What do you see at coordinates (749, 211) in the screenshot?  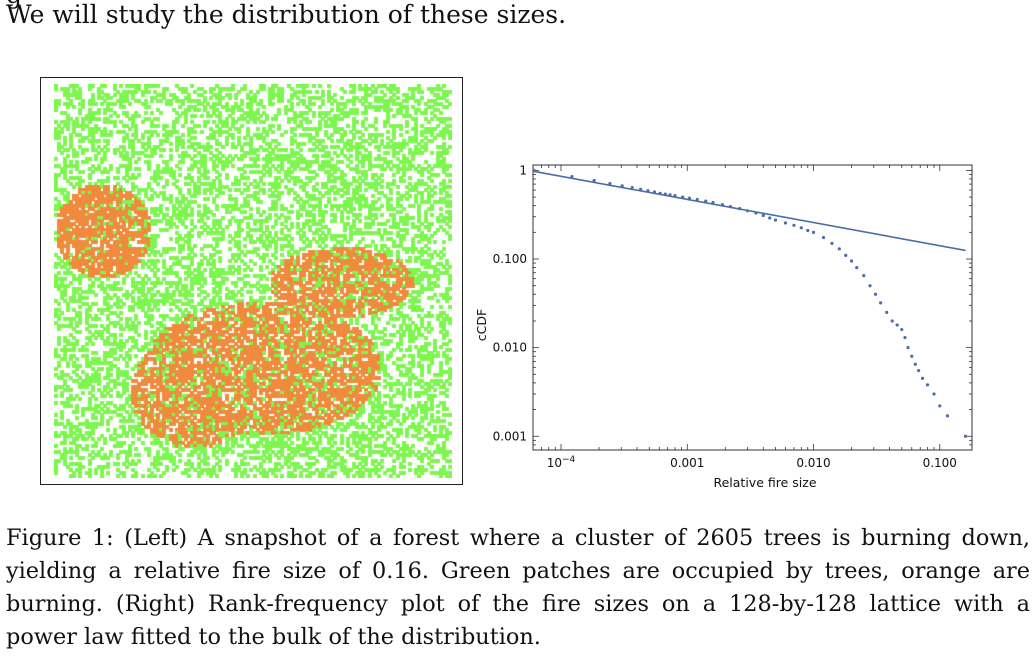 I see `power-law-fit-line` at bounding box center [749, 211].